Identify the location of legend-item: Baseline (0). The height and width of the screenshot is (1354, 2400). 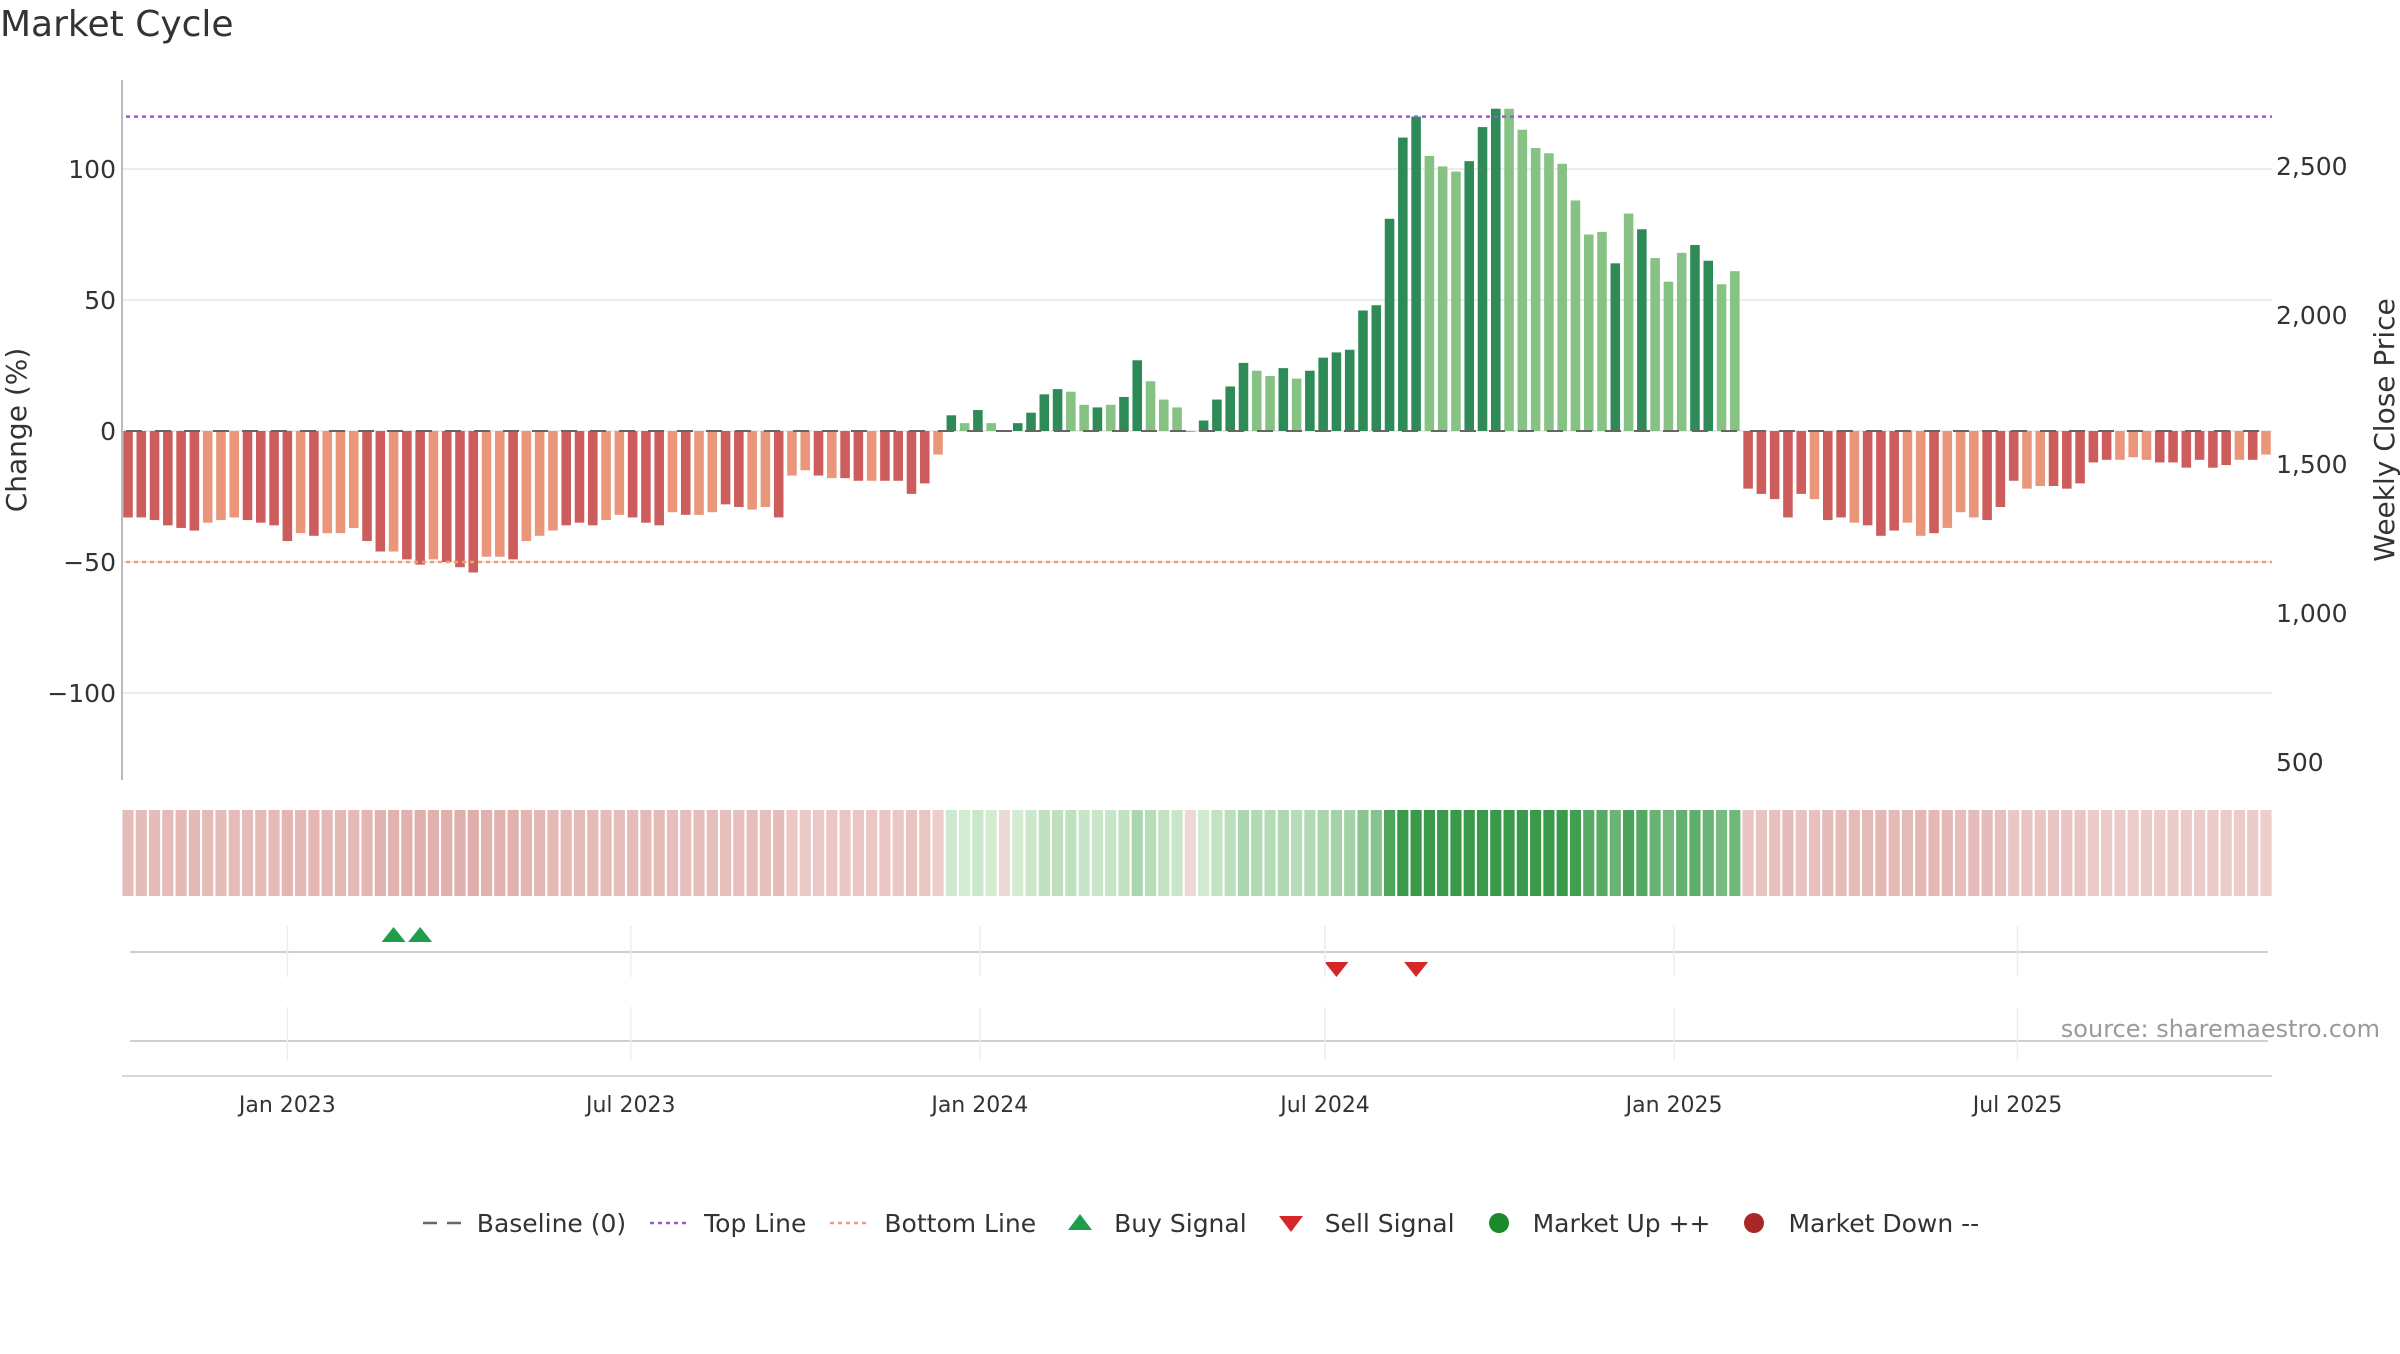
(523, 1223).